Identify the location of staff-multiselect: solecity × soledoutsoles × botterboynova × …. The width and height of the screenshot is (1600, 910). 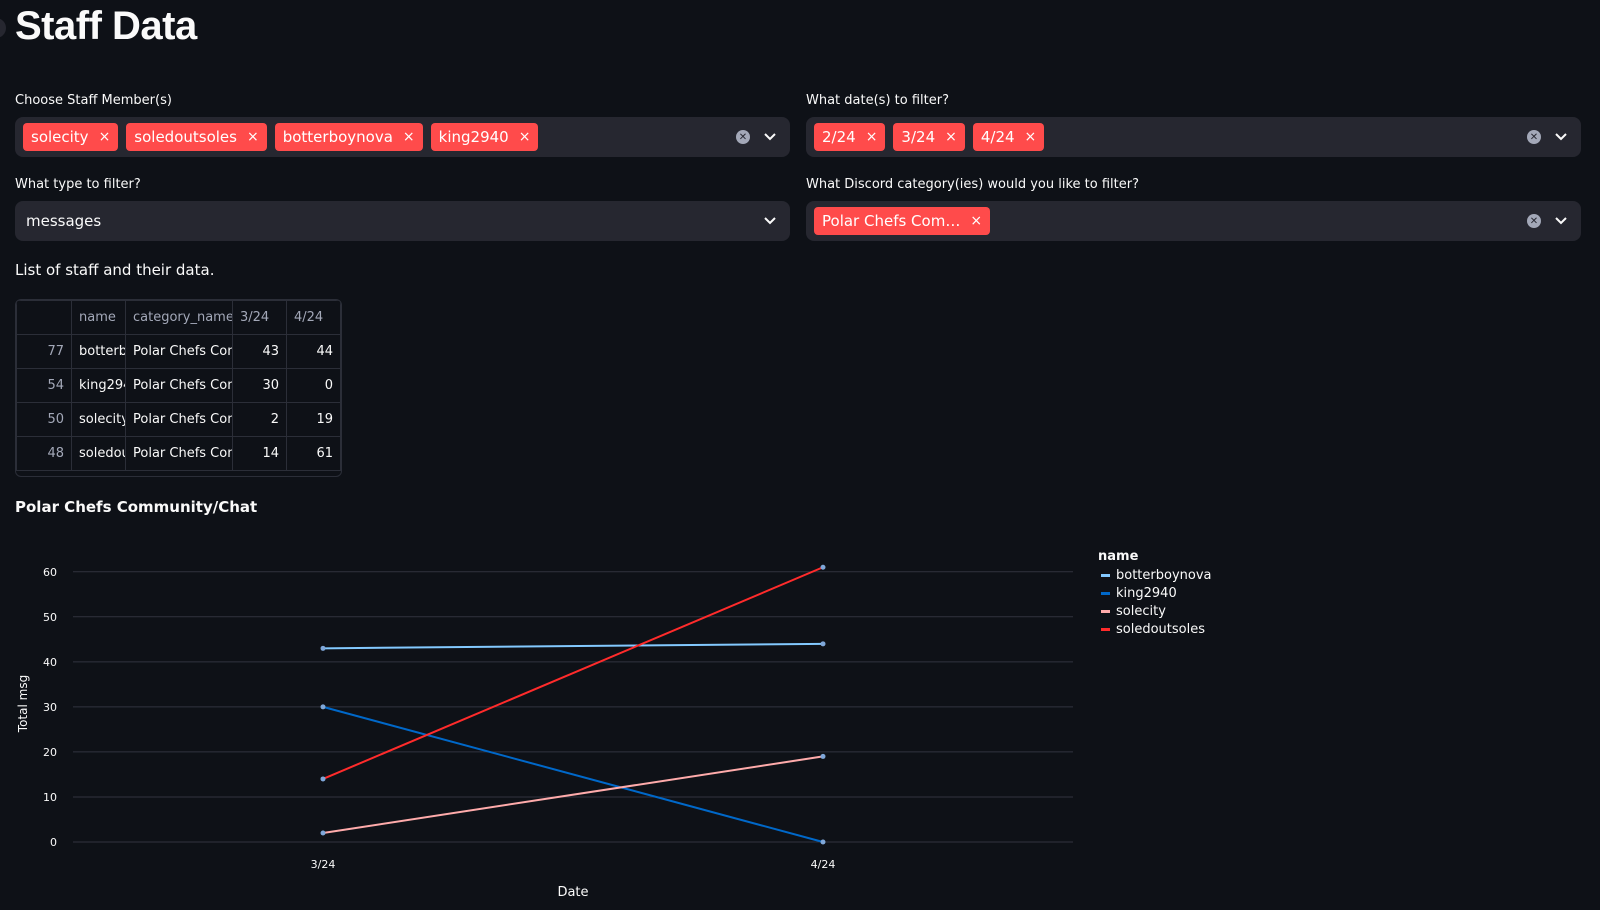
(402, 137).